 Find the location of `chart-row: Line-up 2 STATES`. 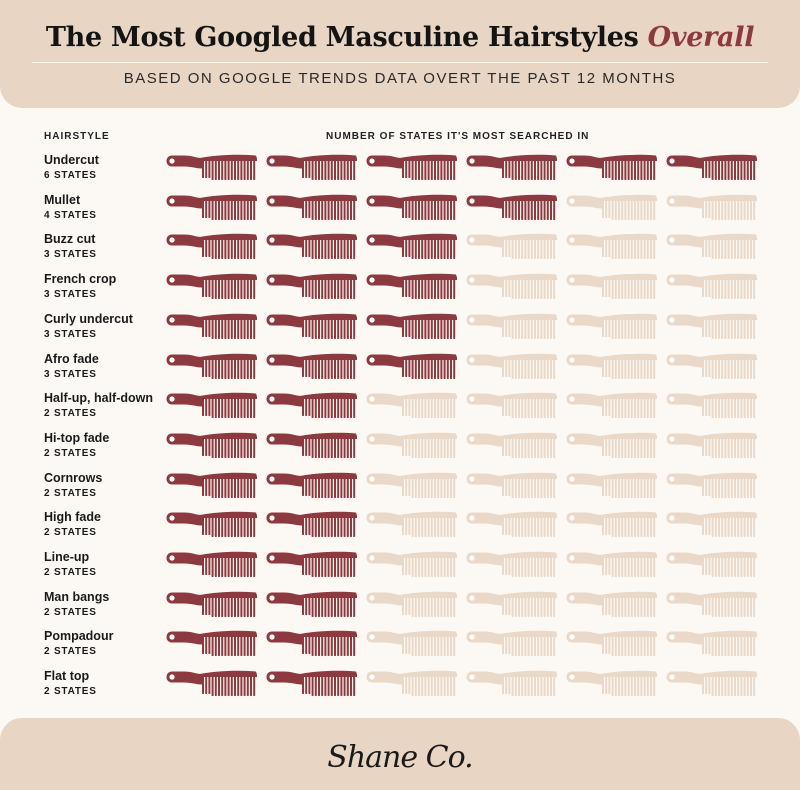

chart-row: Line-up 2 STATES is located at coordinates (400, 570).